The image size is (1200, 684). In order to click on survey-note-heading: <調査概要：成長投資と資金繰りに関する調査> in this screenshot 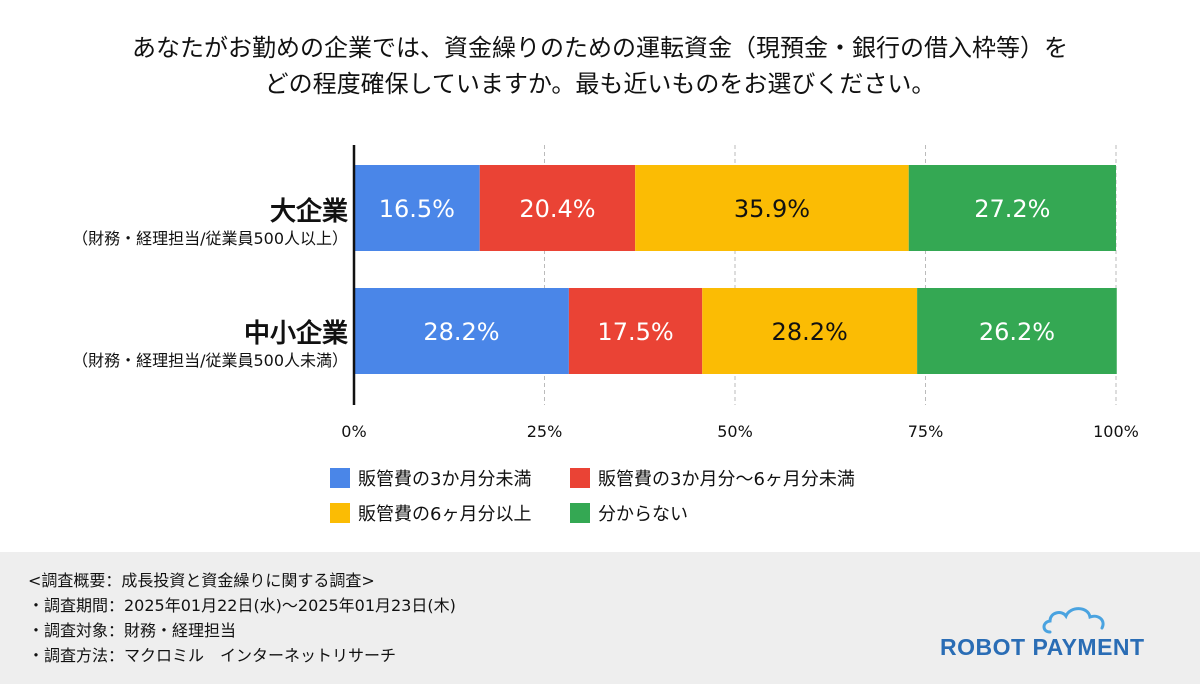, I will do `click(201, 580)`.